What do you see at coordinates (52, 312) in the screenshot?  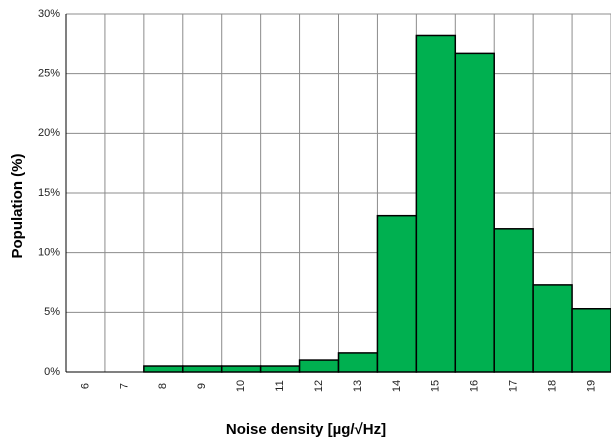 I see `y-tick-label: 5%` at bounding box center [52, 312].